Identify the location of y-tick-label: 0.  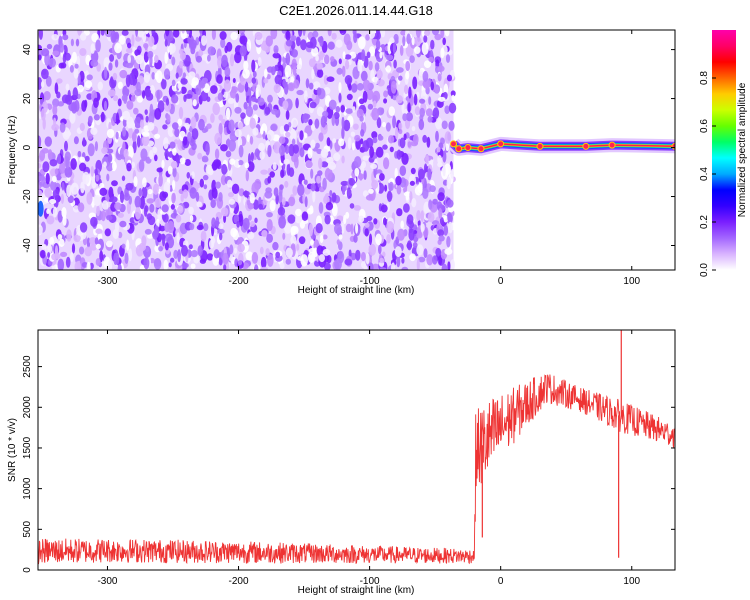
(27, 147).